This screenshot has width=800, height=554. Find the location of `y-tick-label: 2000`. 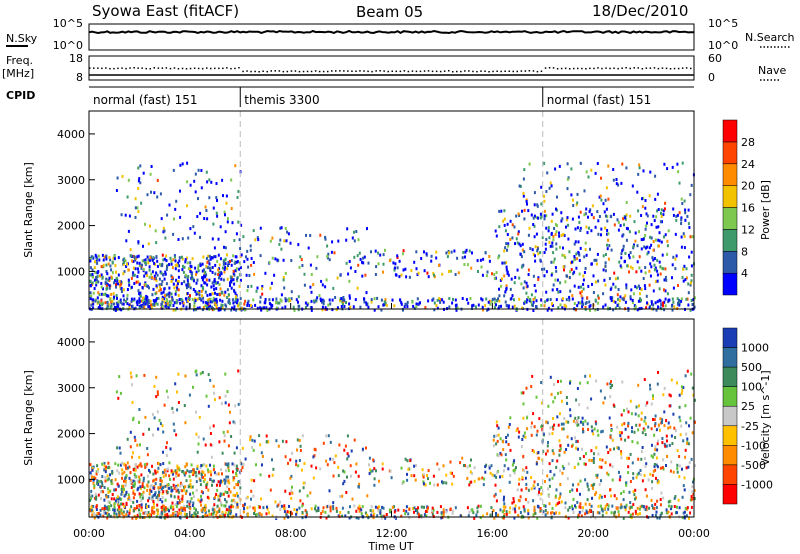

y-tick-label: 2000 is located at coordinates (71, 226).